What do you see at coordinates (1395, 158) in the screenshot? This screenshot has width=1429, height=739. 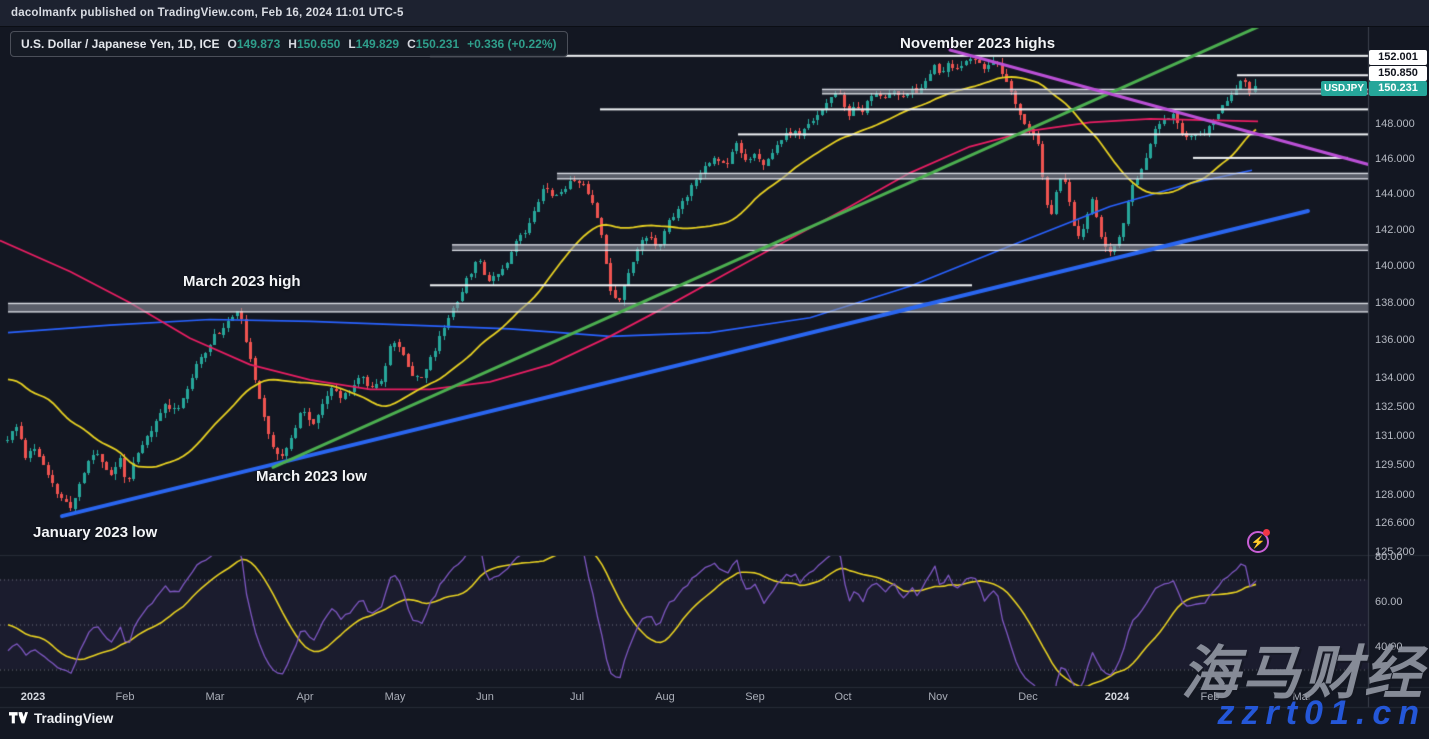 I see `price-axis-label: 146.000` at bounding box center [1395, 158].